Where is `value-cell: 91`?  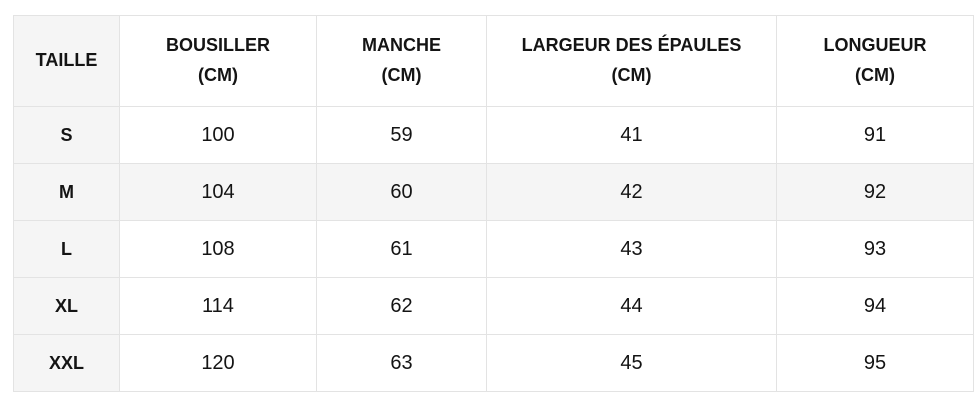 value-cell: 91 is located at coordinates (875, 135).